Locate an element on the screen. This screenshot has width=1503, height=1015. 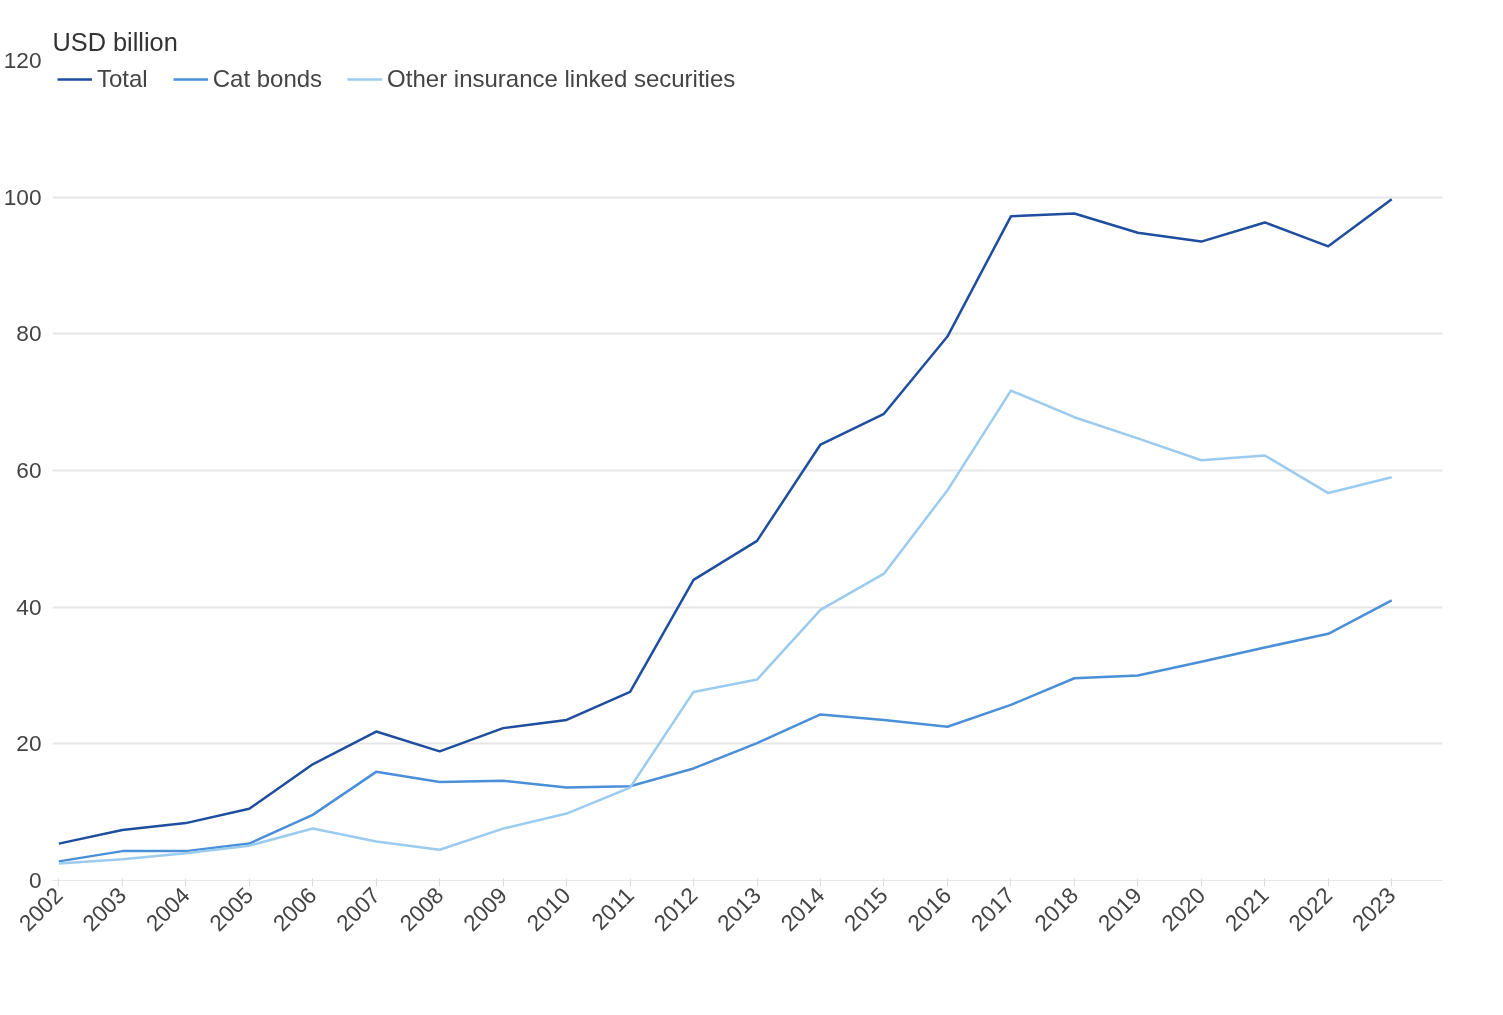
legend-label: Total is located at coordinates (122, 79).